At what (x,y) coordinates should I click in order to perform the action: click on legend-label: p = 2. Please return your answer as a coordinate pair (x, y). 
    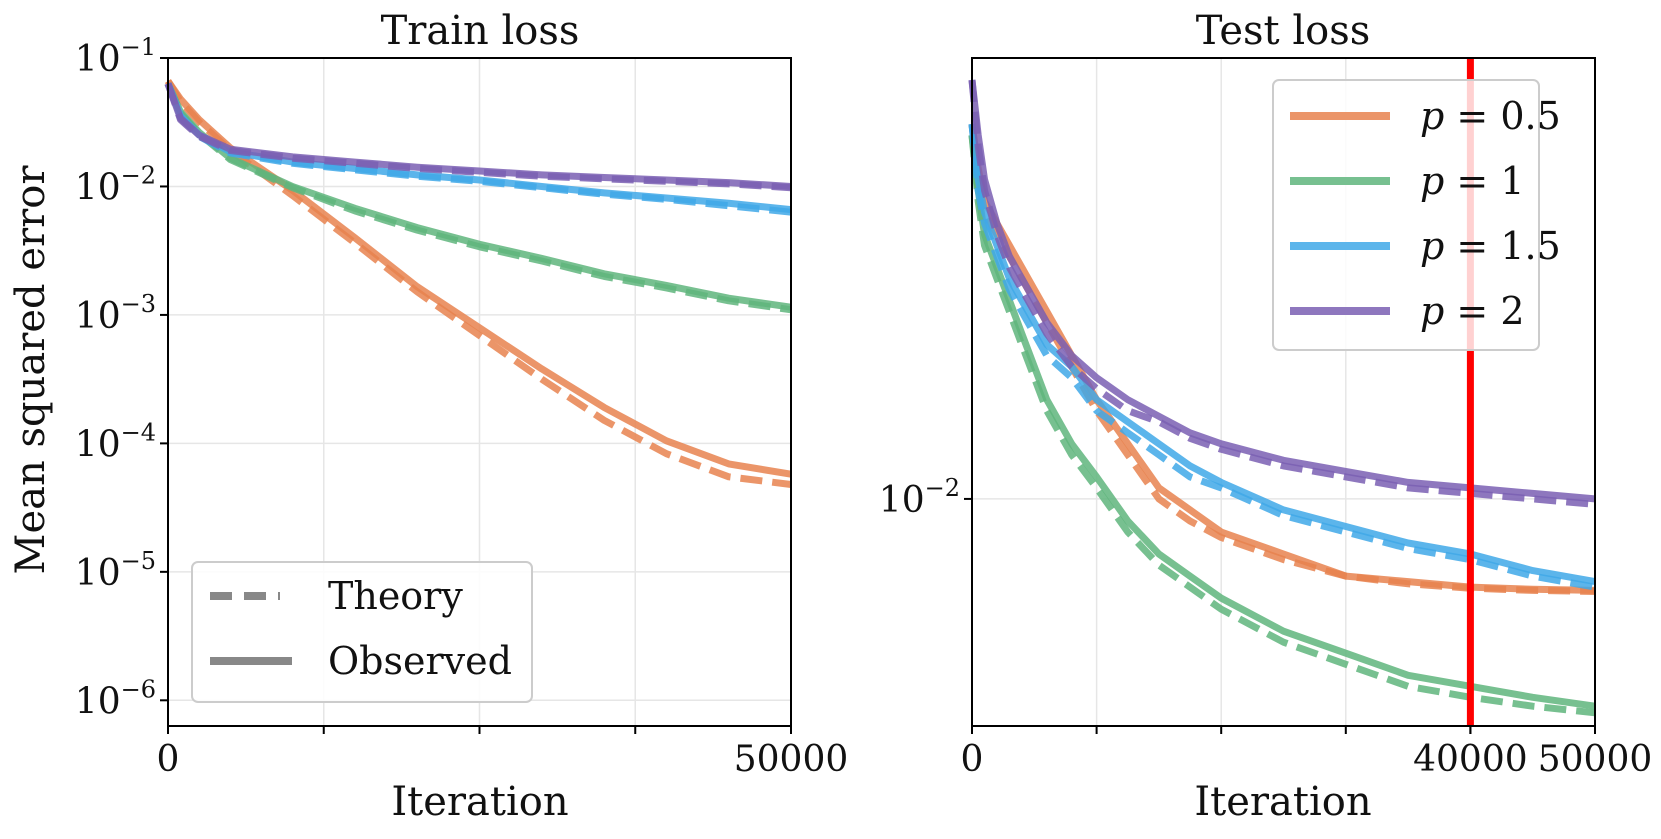
    Looking at the image, I should click on (1472, 311).